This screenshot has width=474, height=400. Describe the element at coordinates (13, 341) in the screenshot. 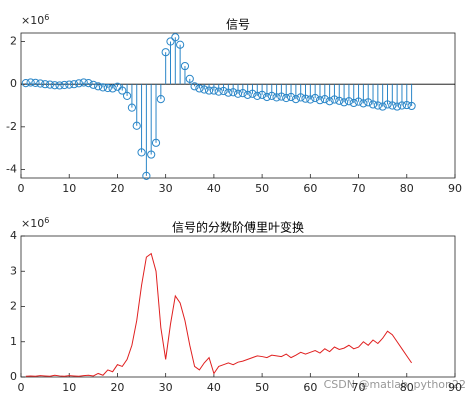

I see `y-tick-label: 1` at that location.